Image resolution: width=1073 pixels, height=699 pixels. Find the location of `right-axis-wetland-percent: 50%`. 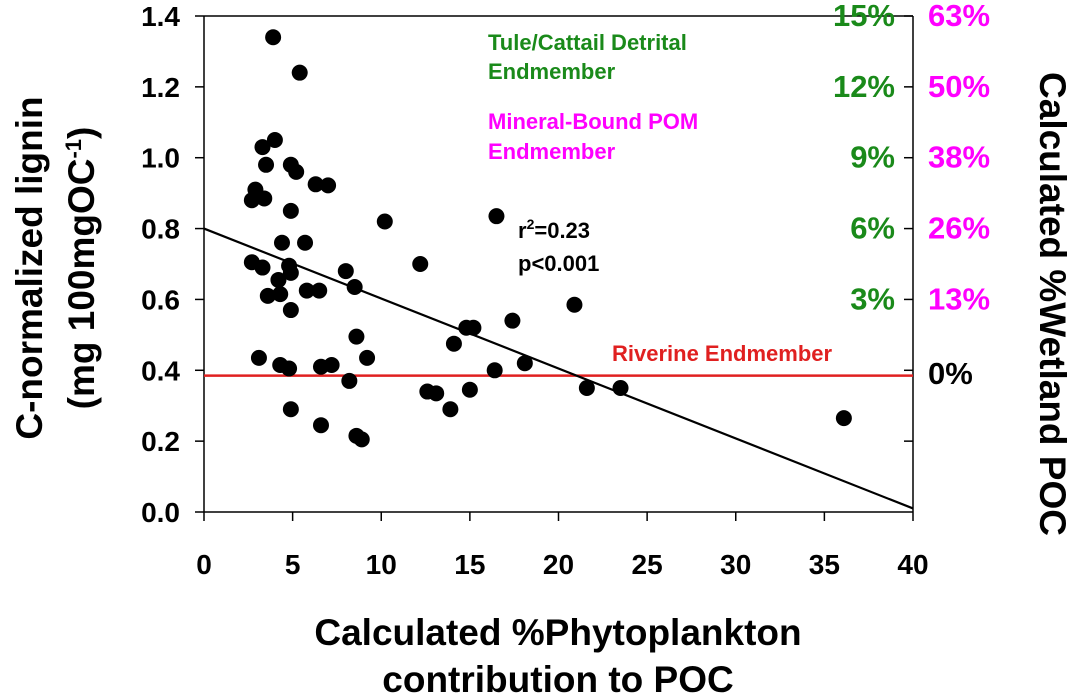

right-axis-wetland-percent: 50% is located at coordinates (959, 86).